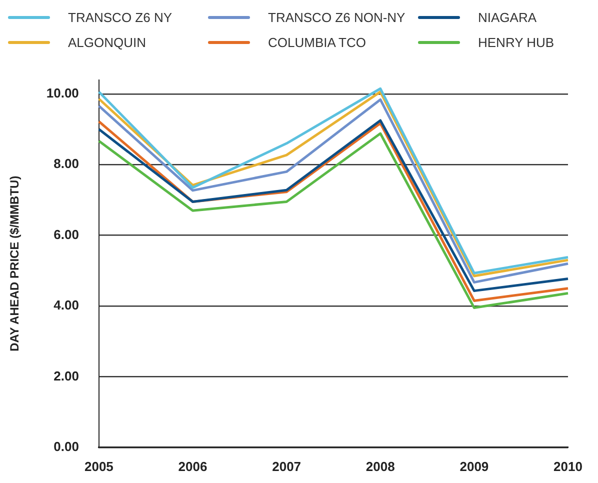  Describe the element at coordinates (516, 42) in the screenshot. I see `legend-label: HENRY HUB` at that location.